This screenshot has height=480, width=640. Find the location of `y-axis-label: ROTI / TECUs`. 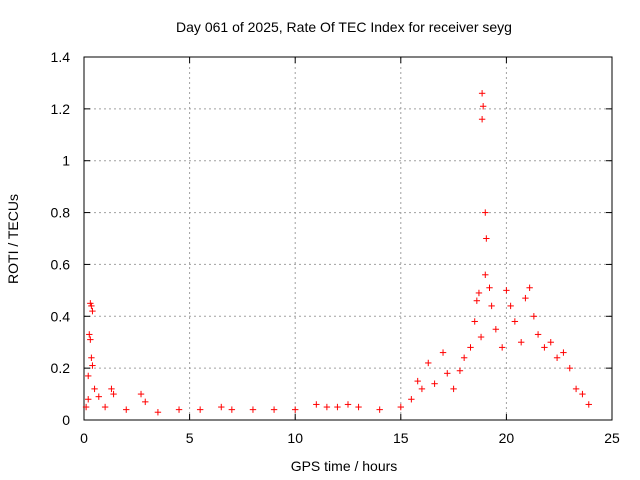

y-axis-label: ROTI / TECUs is located at coordinates (13, 239).